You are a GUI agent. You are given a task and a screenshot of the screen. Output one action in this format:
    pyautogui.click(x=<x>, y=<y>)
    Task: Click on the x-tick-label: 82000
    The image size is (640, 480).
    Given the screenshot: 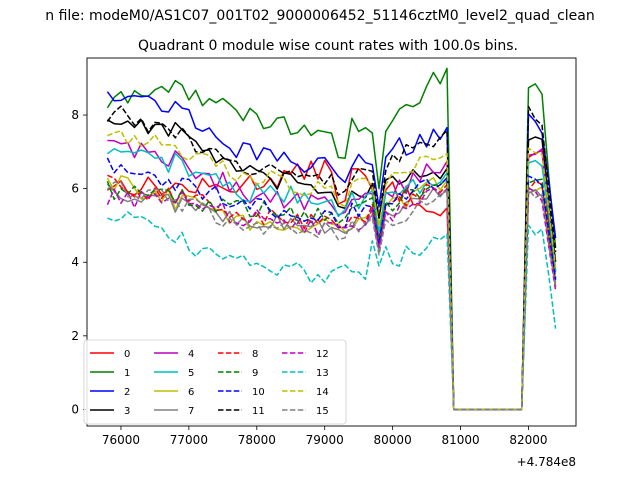 What is the action you would take?
    pyautogui.click(x=528, y=440)
    